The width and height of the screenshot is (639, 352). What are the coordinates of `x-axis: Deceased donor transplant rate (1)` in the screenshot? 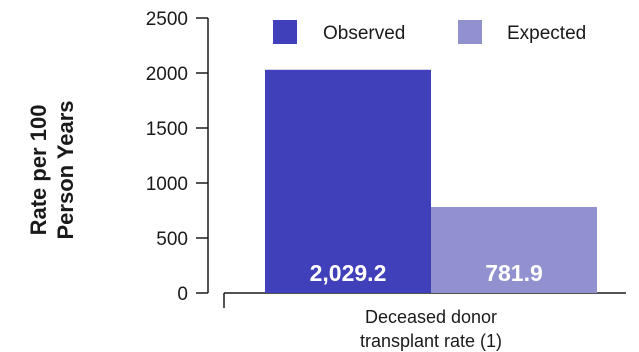 It's located at (424, 321).